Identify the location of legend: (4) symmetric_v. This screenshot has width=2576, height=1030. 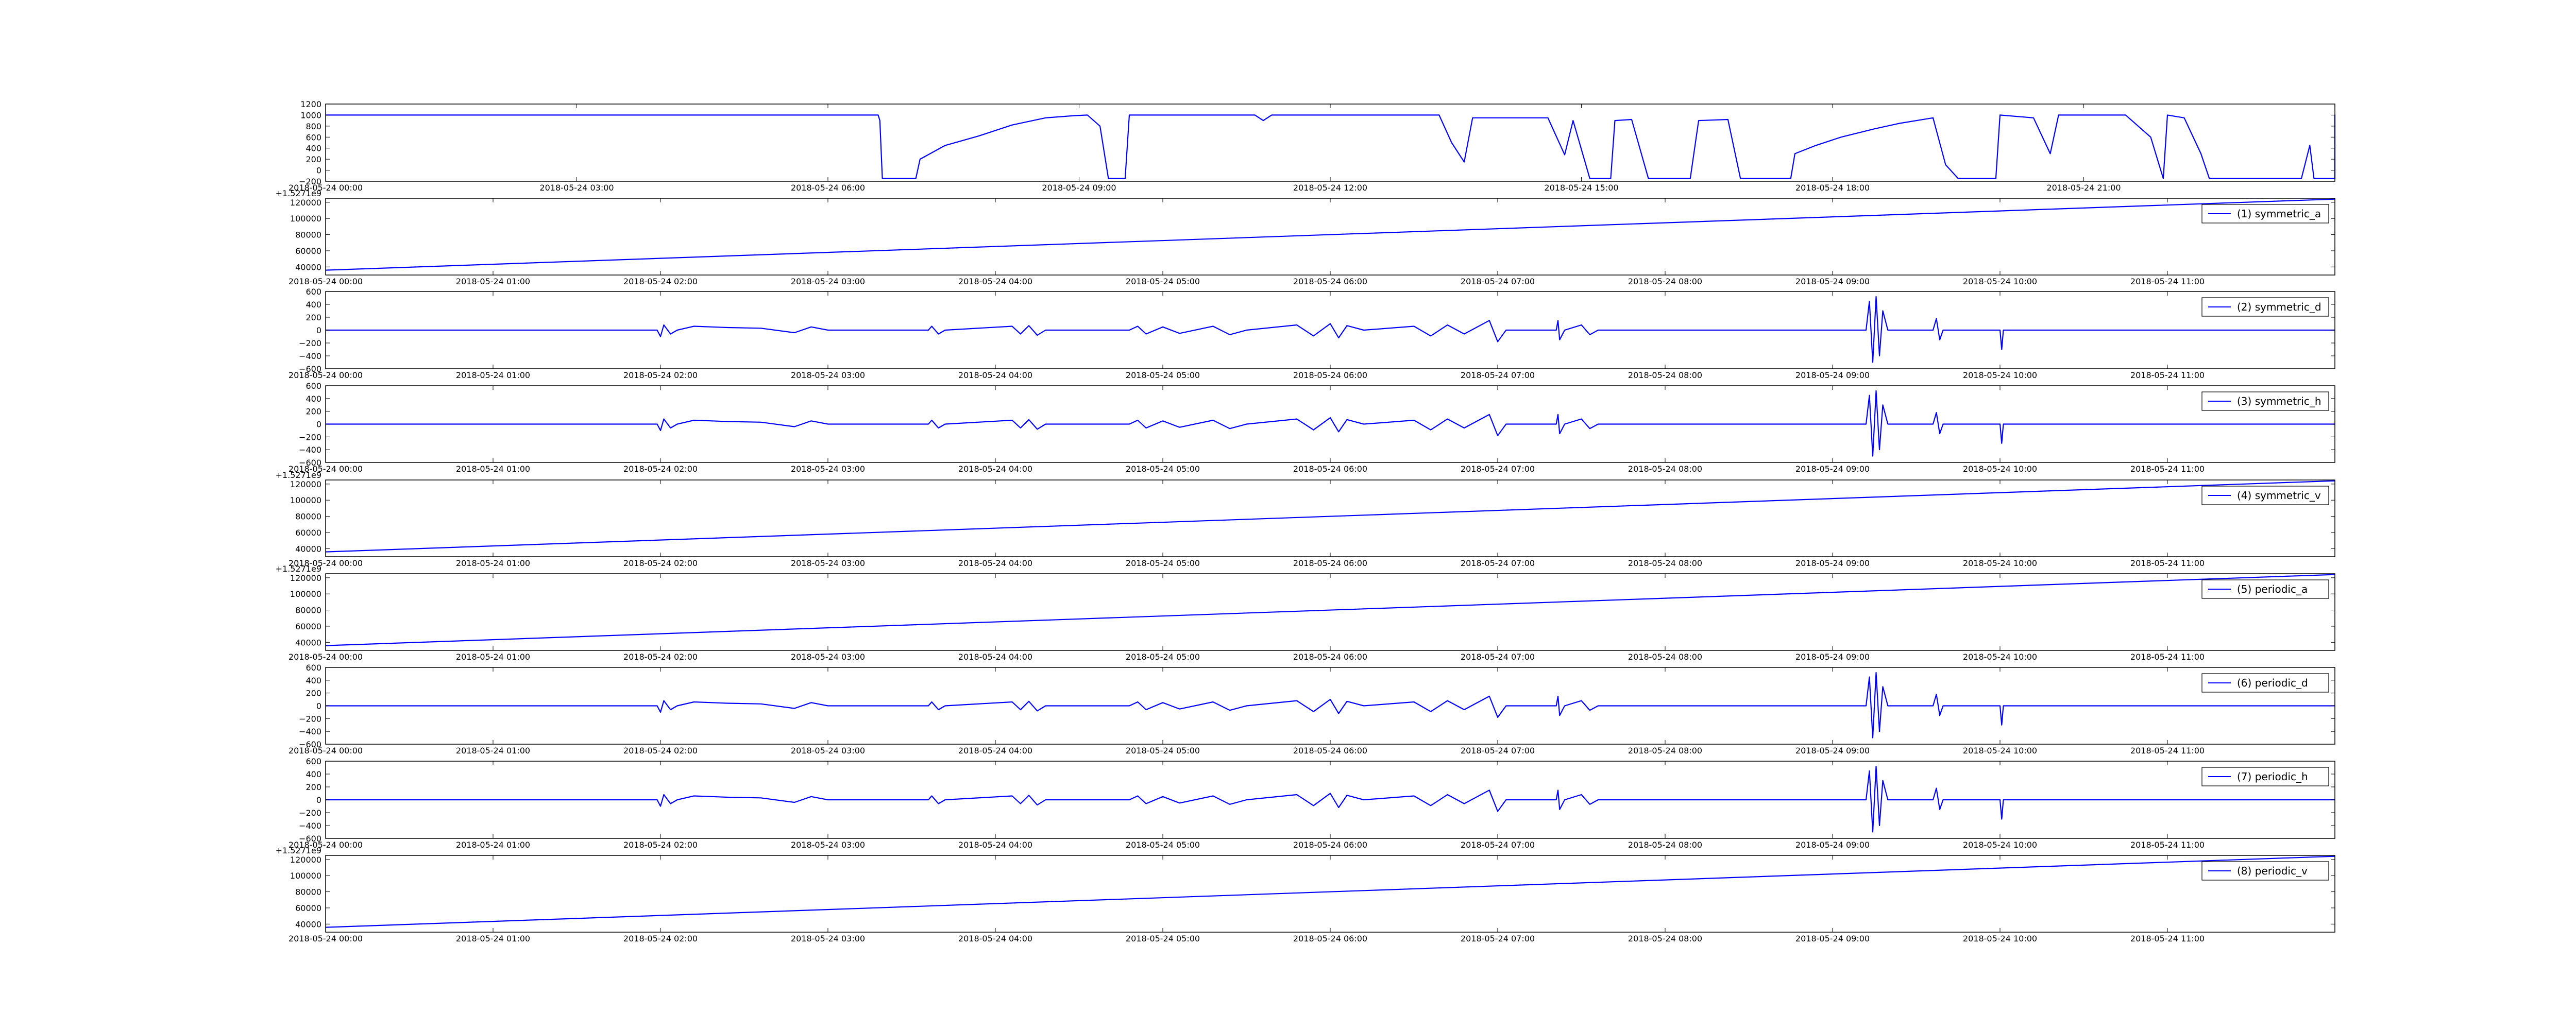
(2265, 495).